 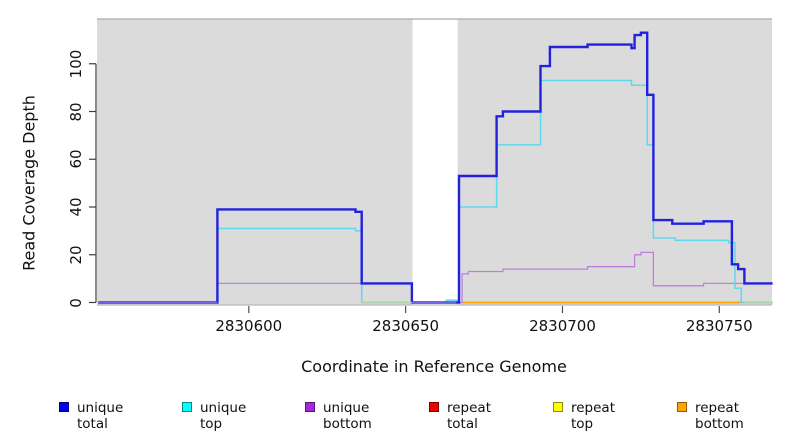 I want to click on legend-label-repeat-top: repeat top, so click(x=593, y=416).